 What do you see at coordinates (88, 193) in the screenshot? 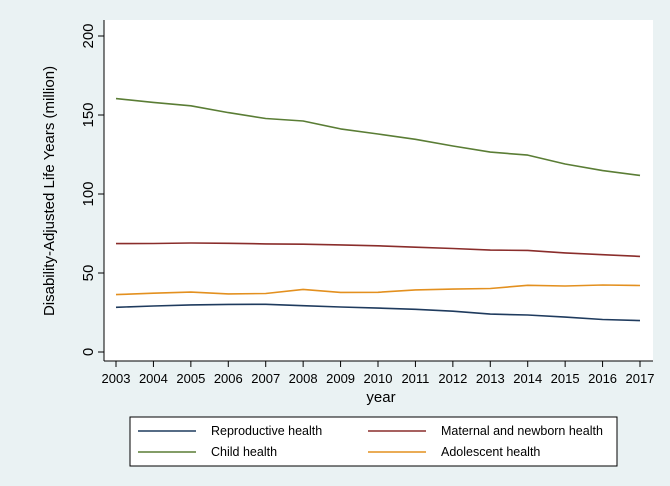
I see `y-tick-label: 100` at bounding box center [88, 193].